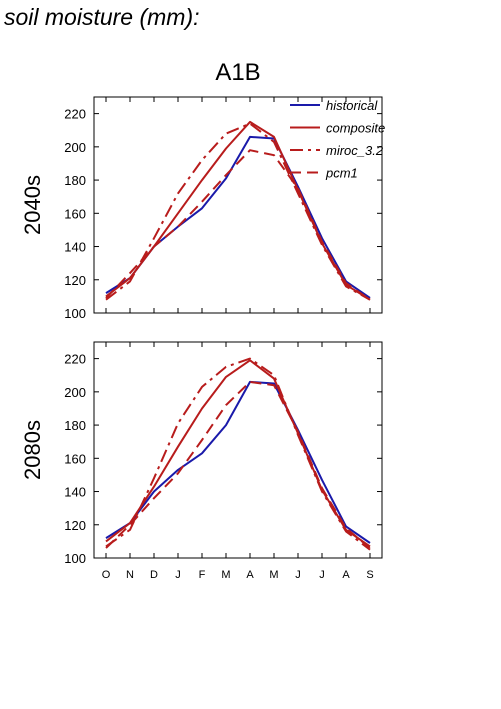  Describe the element at coordinates (352, 105) in the screenshot. I see `legend-label-historical: historical` at that location.